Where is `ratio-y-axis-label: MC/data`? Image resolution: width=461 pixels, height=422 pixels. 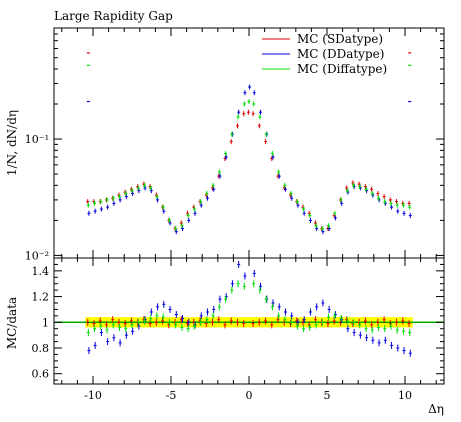
ratio-y-axis-label: MC/data is located at coordinates (12, 323).